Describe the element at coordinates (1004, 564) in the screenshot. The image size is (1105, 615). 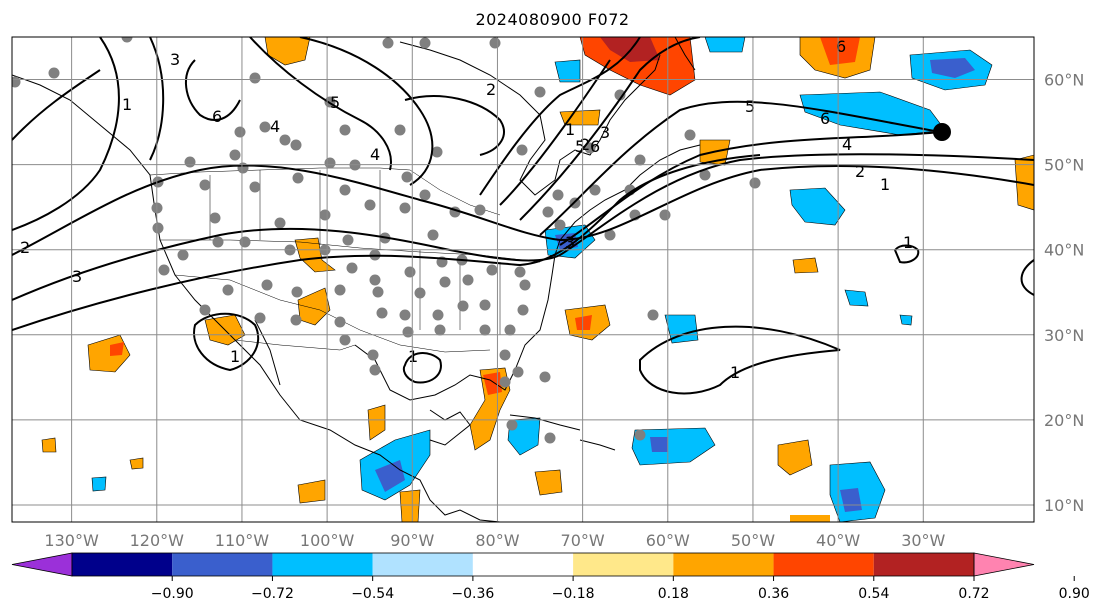
I see `colorbar-extend-high` at that location.